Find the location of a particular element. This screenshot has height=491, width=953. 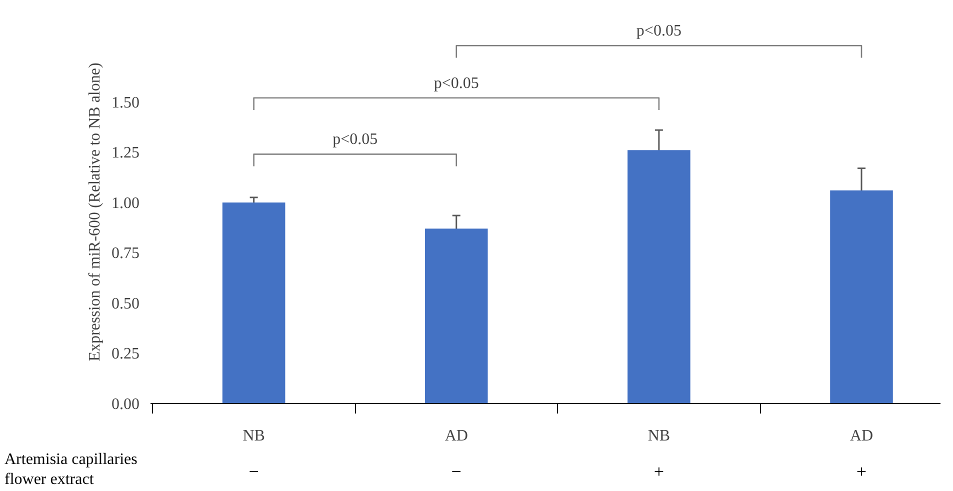

y-tick-label: 0.75 is located at coordinates (126, 253).